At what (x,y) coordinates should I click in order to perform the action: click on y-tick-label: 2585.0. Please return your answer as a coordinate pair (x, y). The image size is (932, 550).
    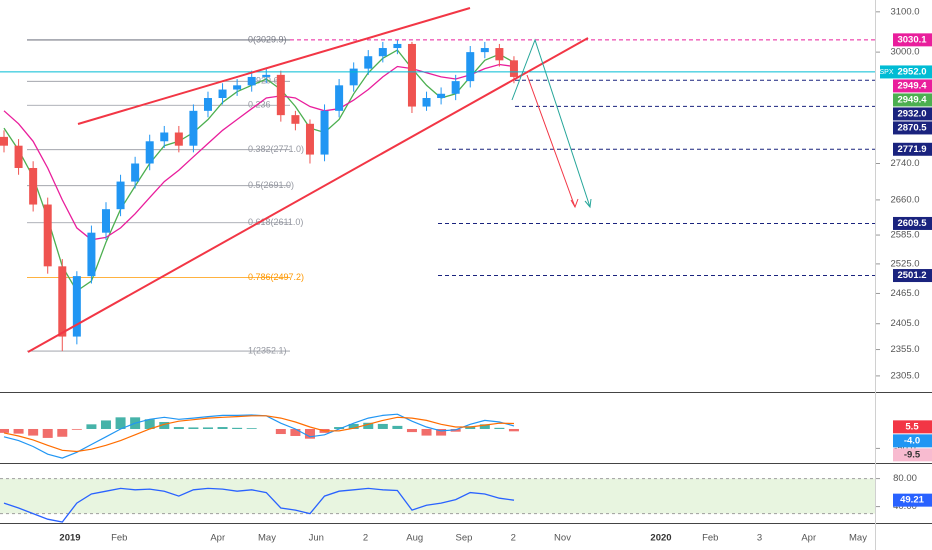
    Looking at the image, I should click on (904, 235).